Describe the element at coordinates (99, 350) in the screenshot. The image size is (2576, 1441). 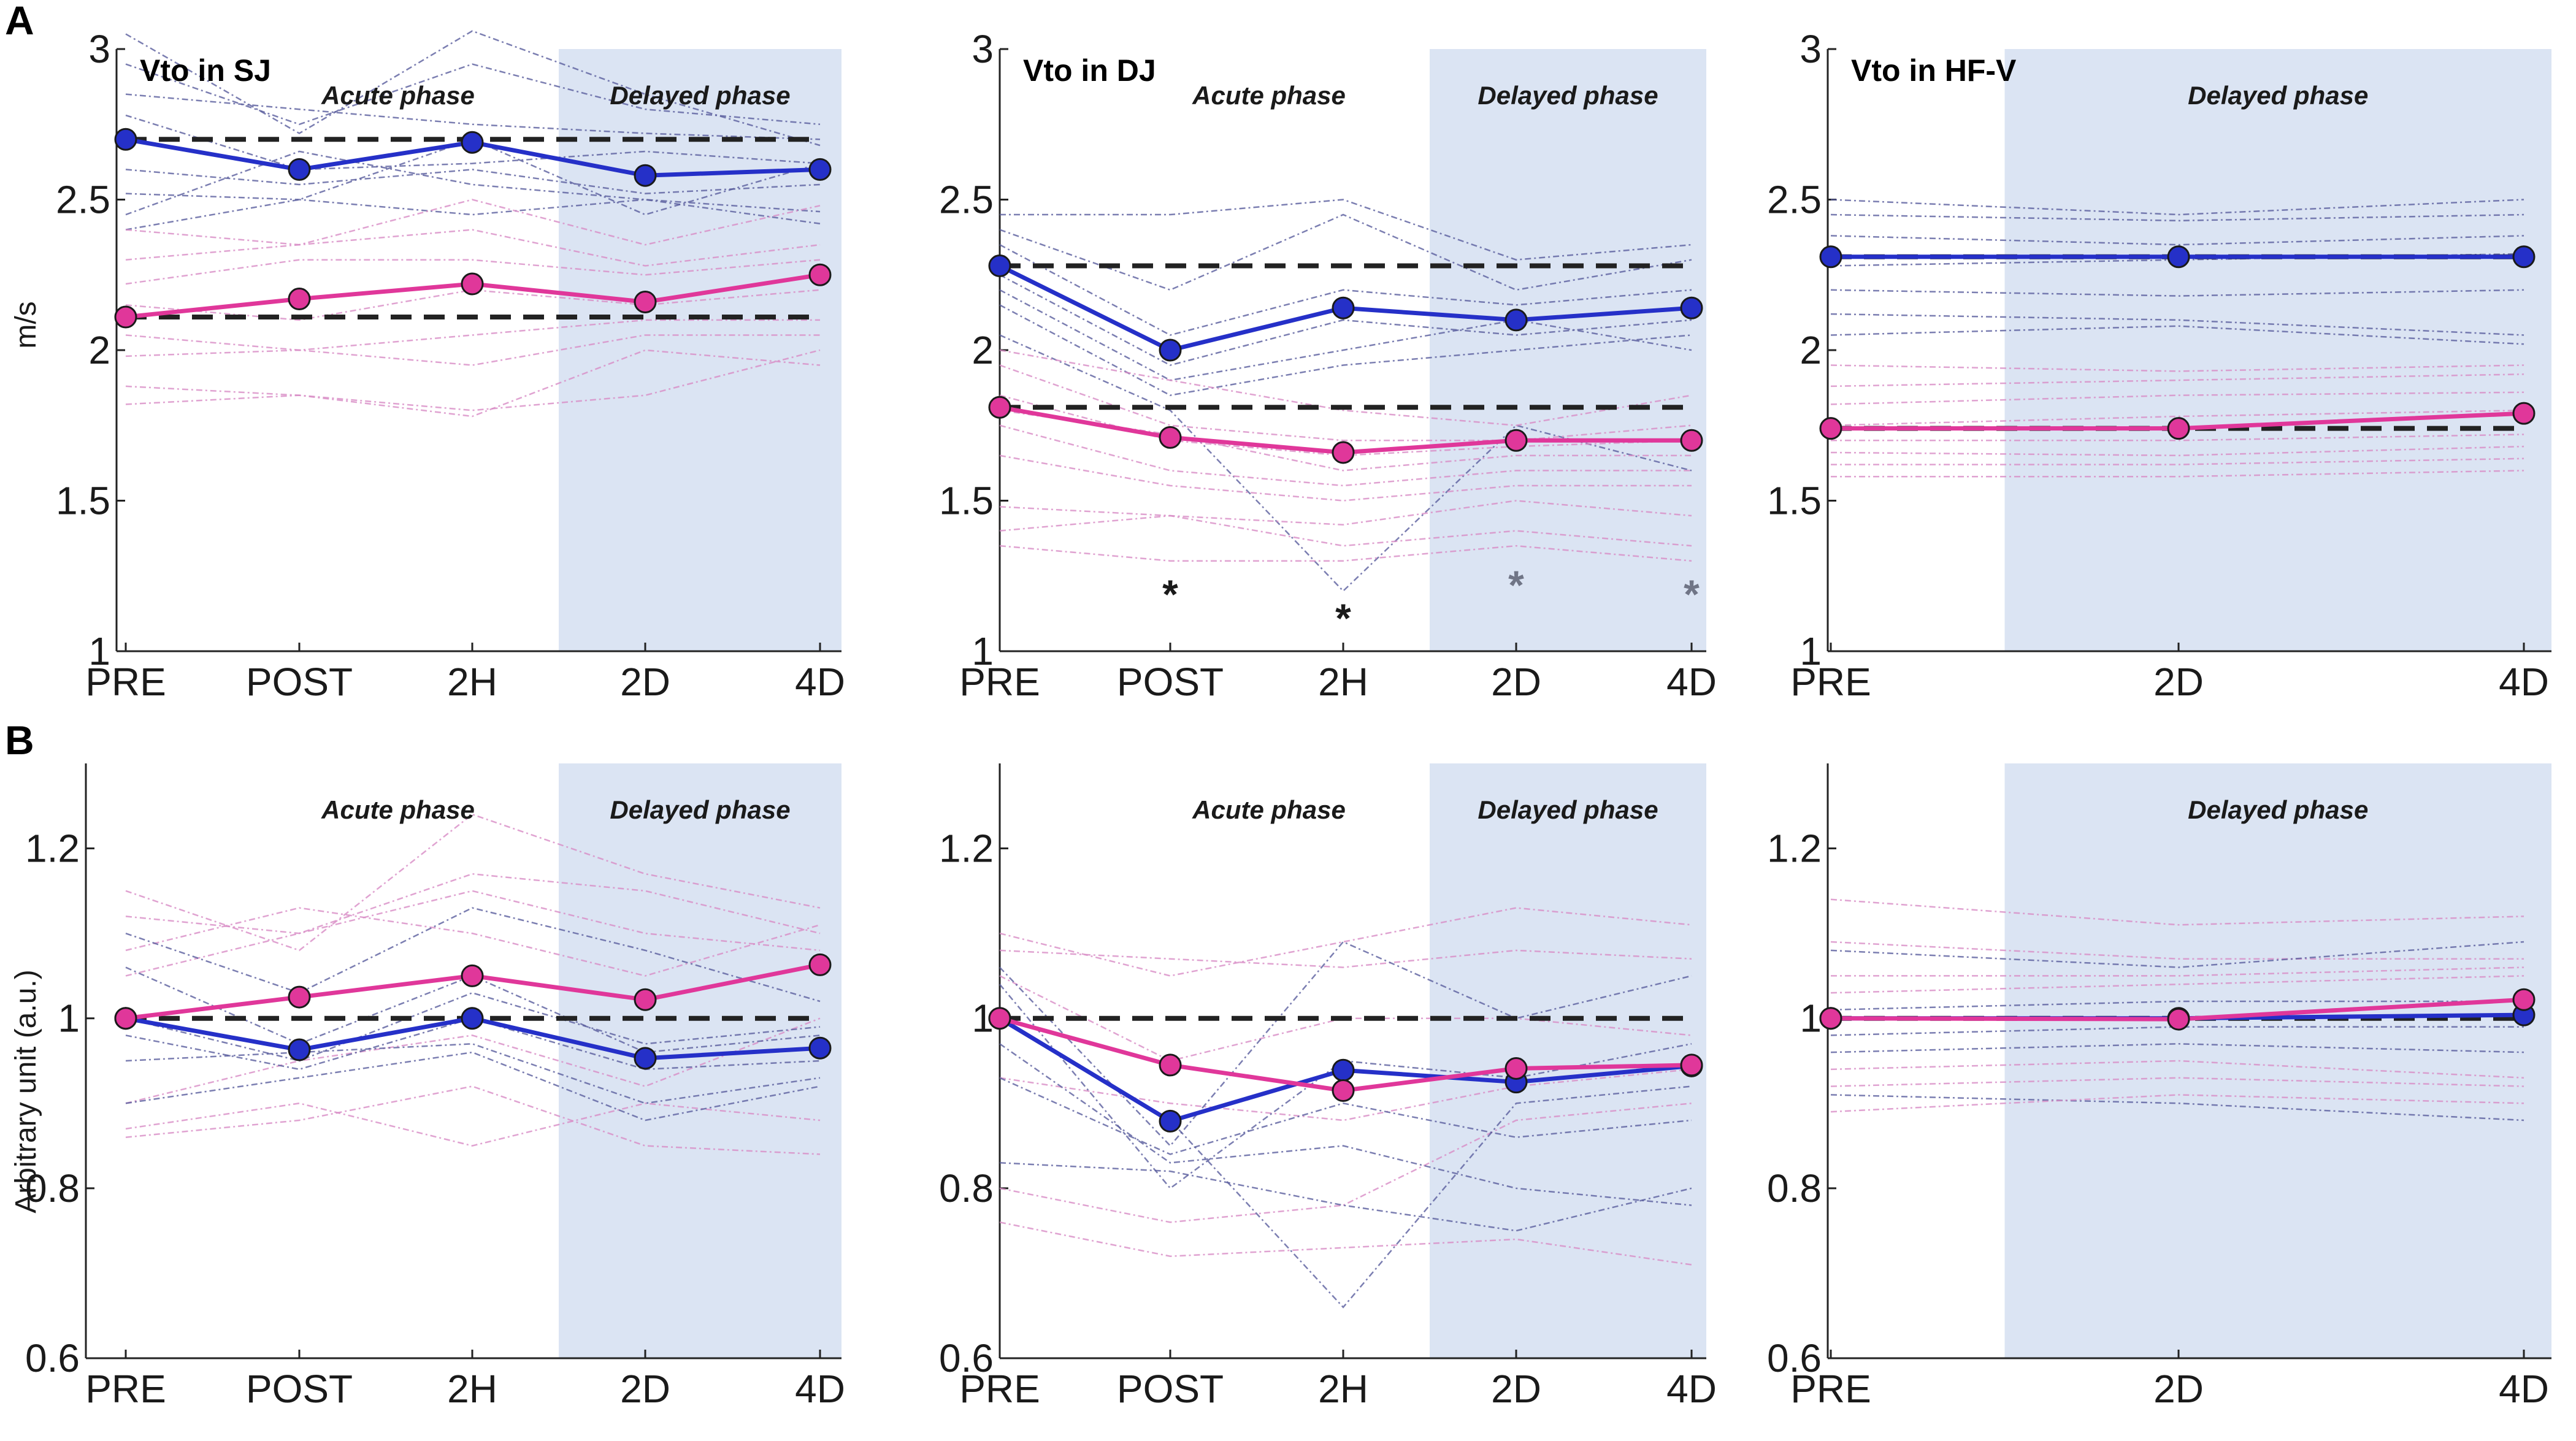
I see `y-tick-label: 2` at that location.